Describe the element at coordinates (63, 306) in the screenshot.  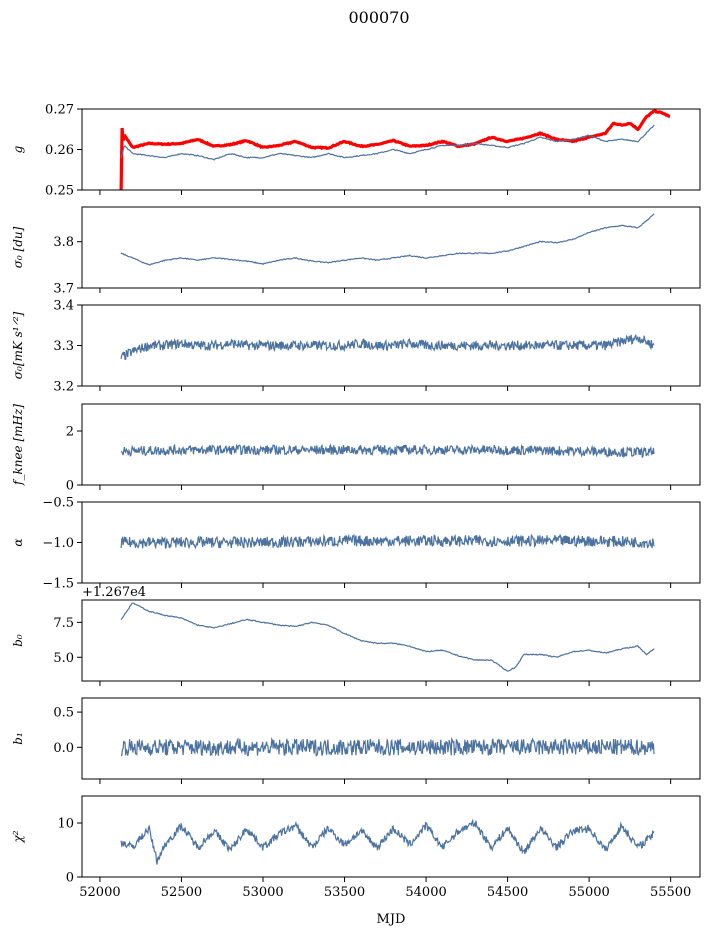
I see `y-tick-label: 3.4` at that location.